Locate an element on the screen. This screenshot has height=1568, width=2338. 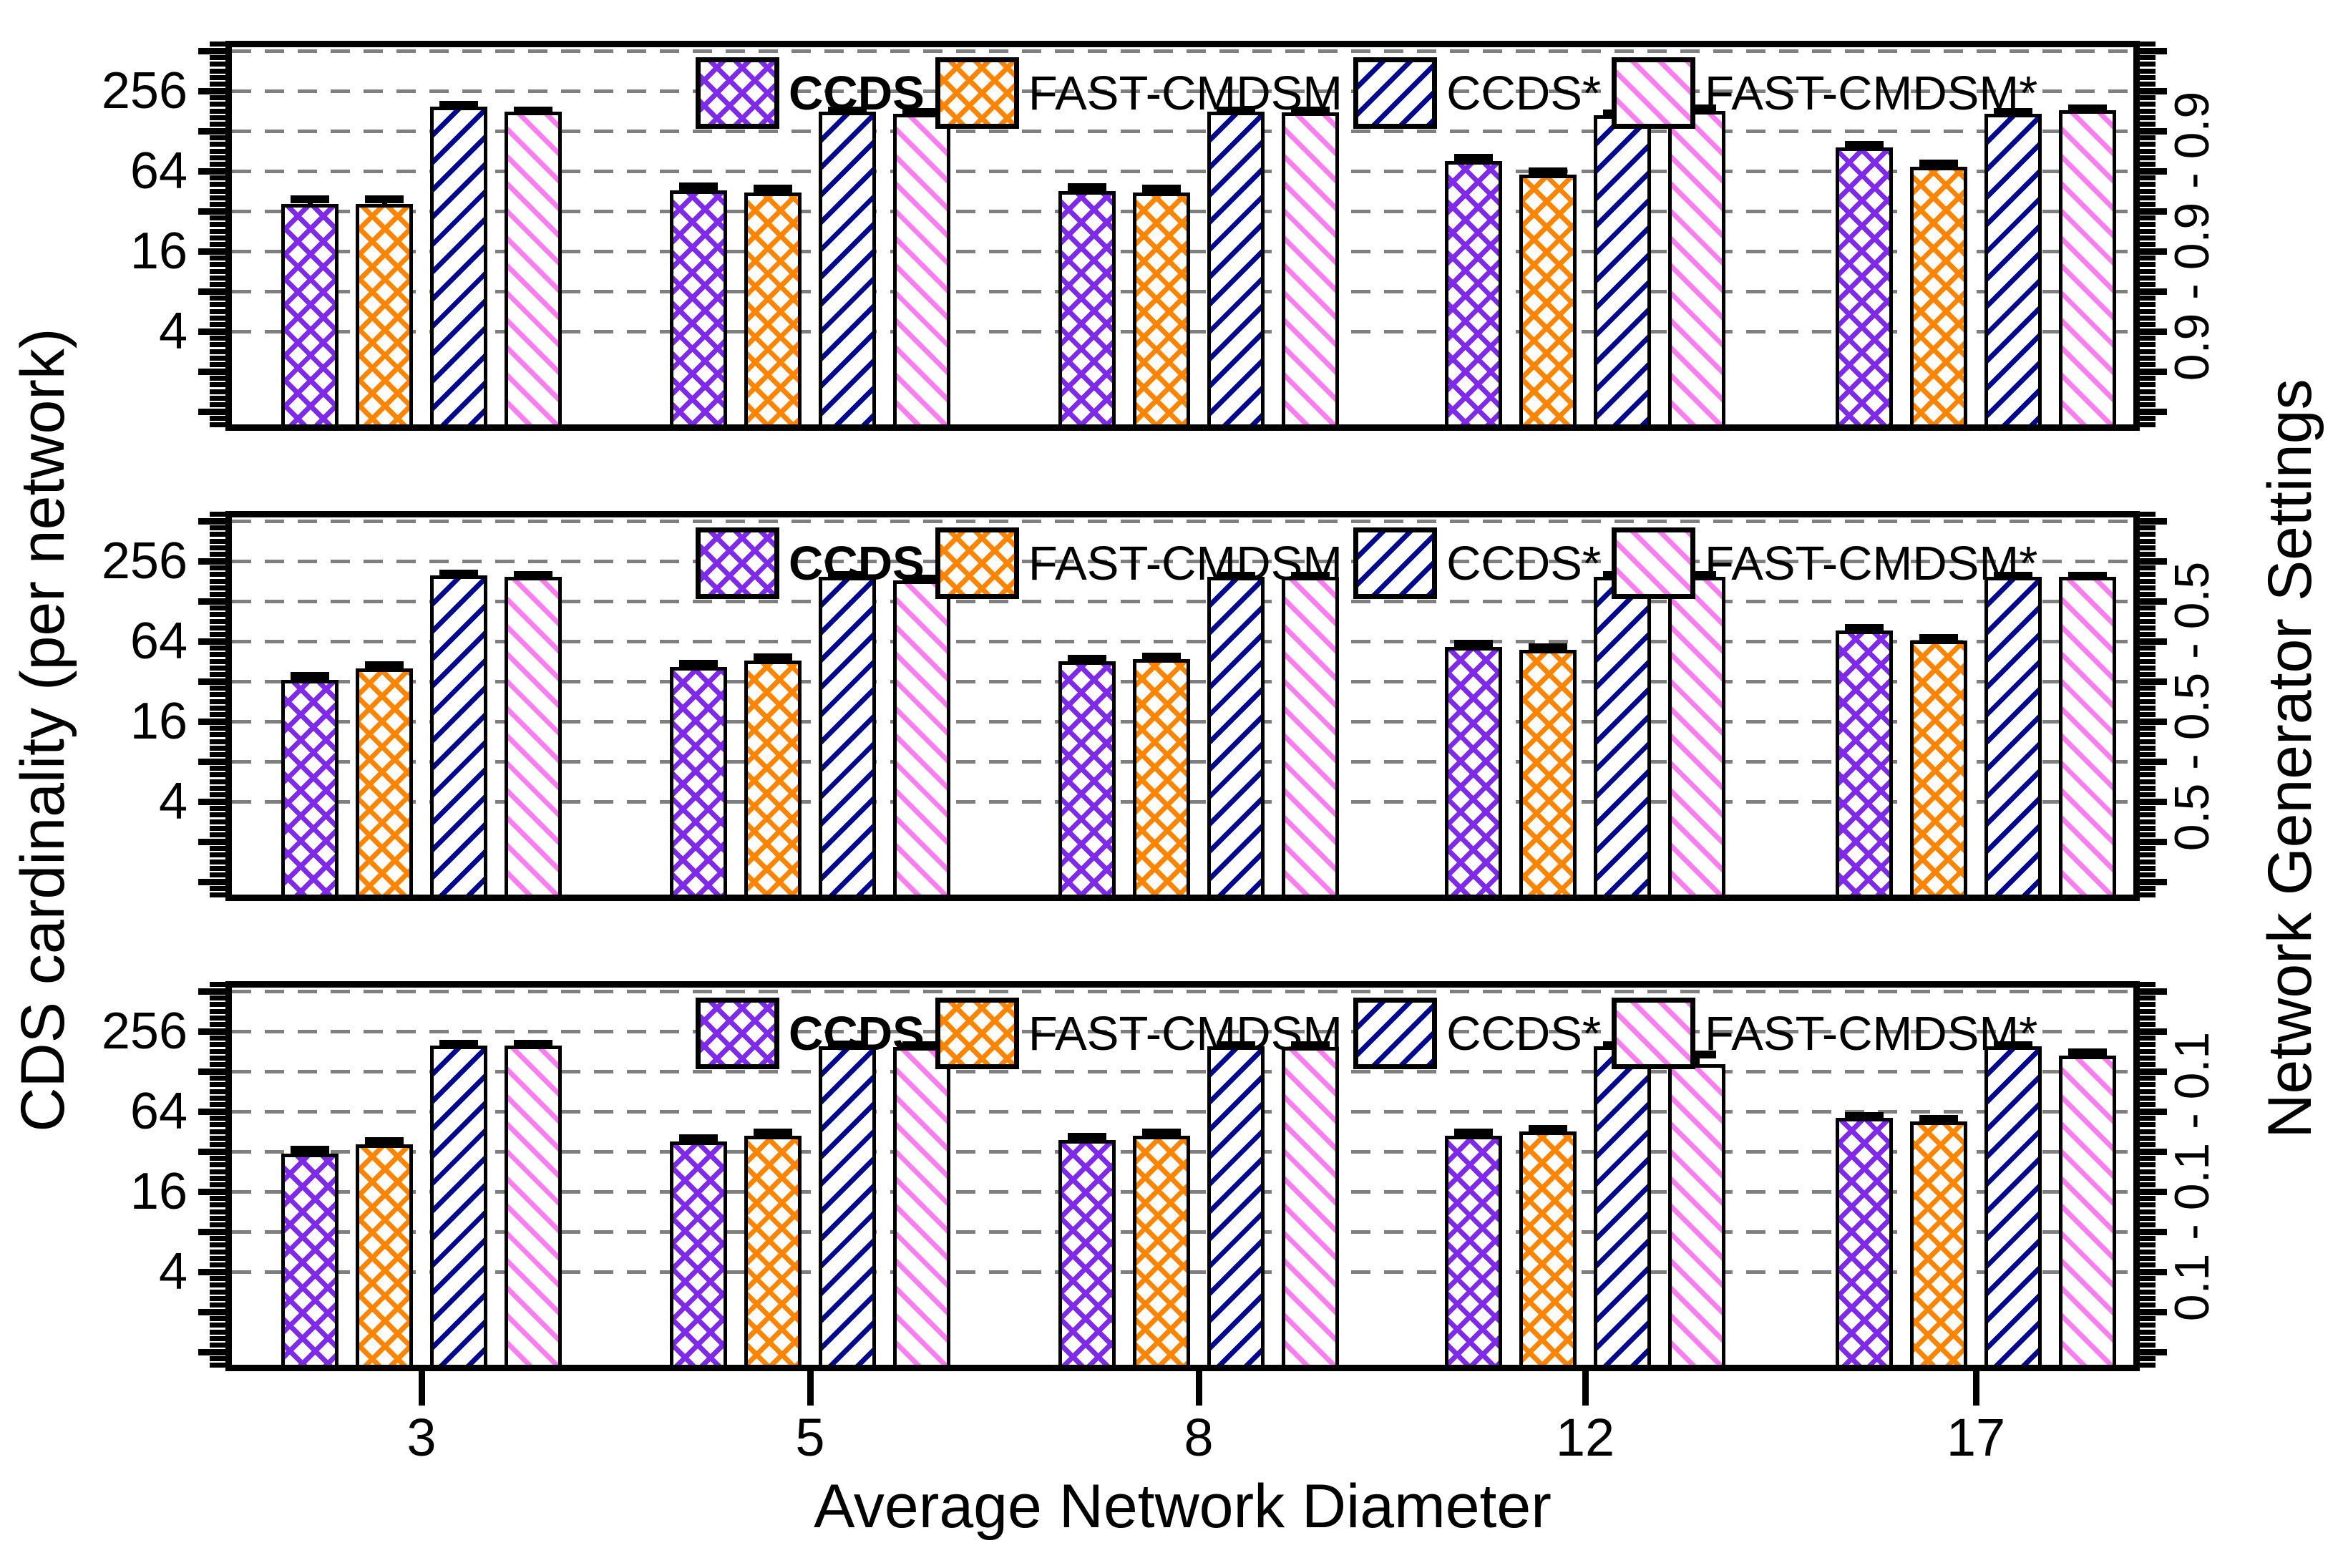
legend-swatch-ccds is located at coordinates (738, 93).